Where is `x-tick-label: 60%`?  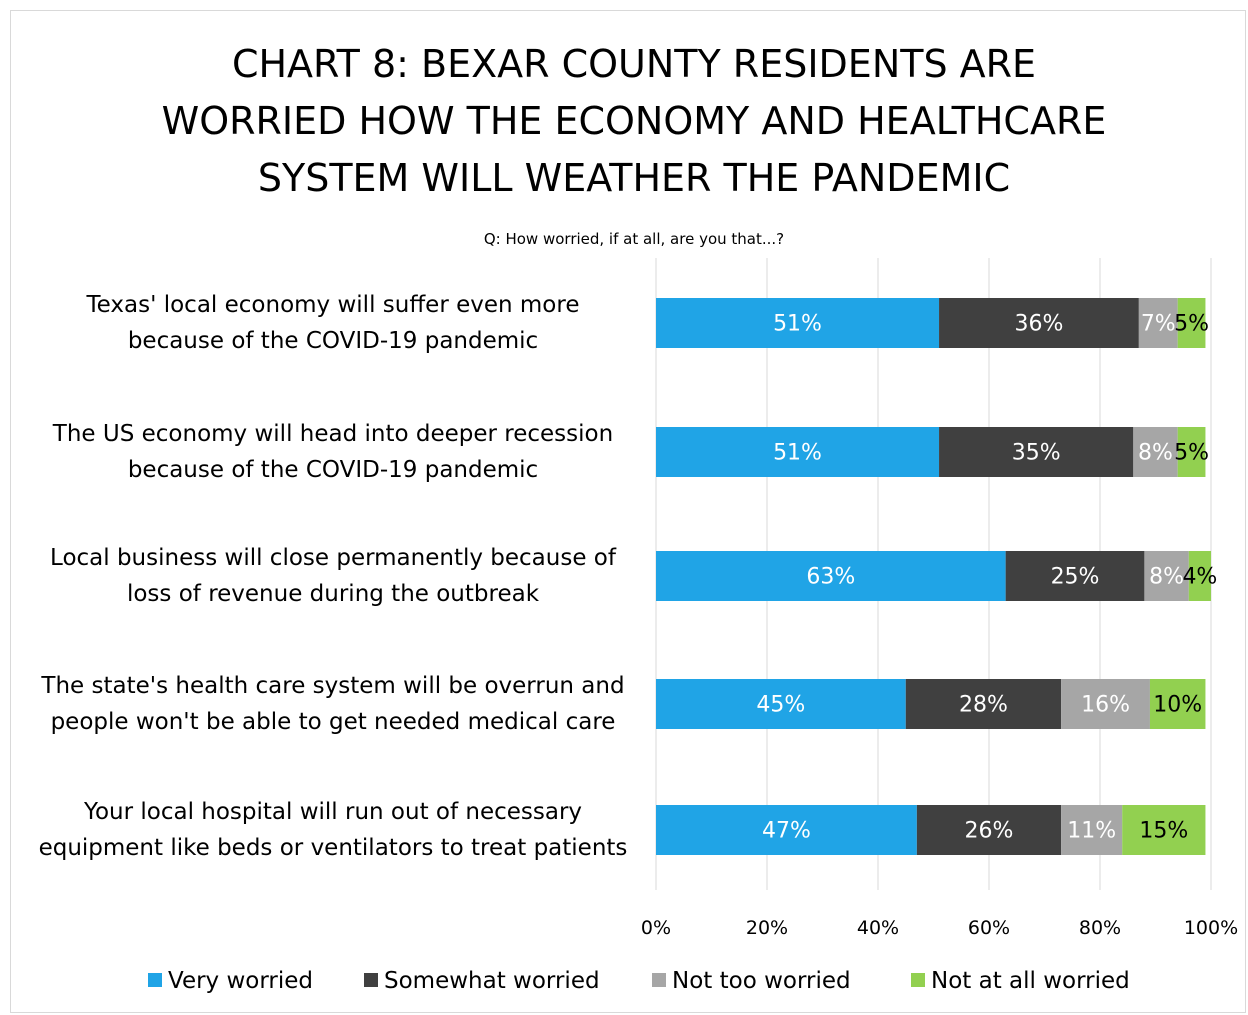 x-tick-label: 60% is located at coordinates (989, 928).